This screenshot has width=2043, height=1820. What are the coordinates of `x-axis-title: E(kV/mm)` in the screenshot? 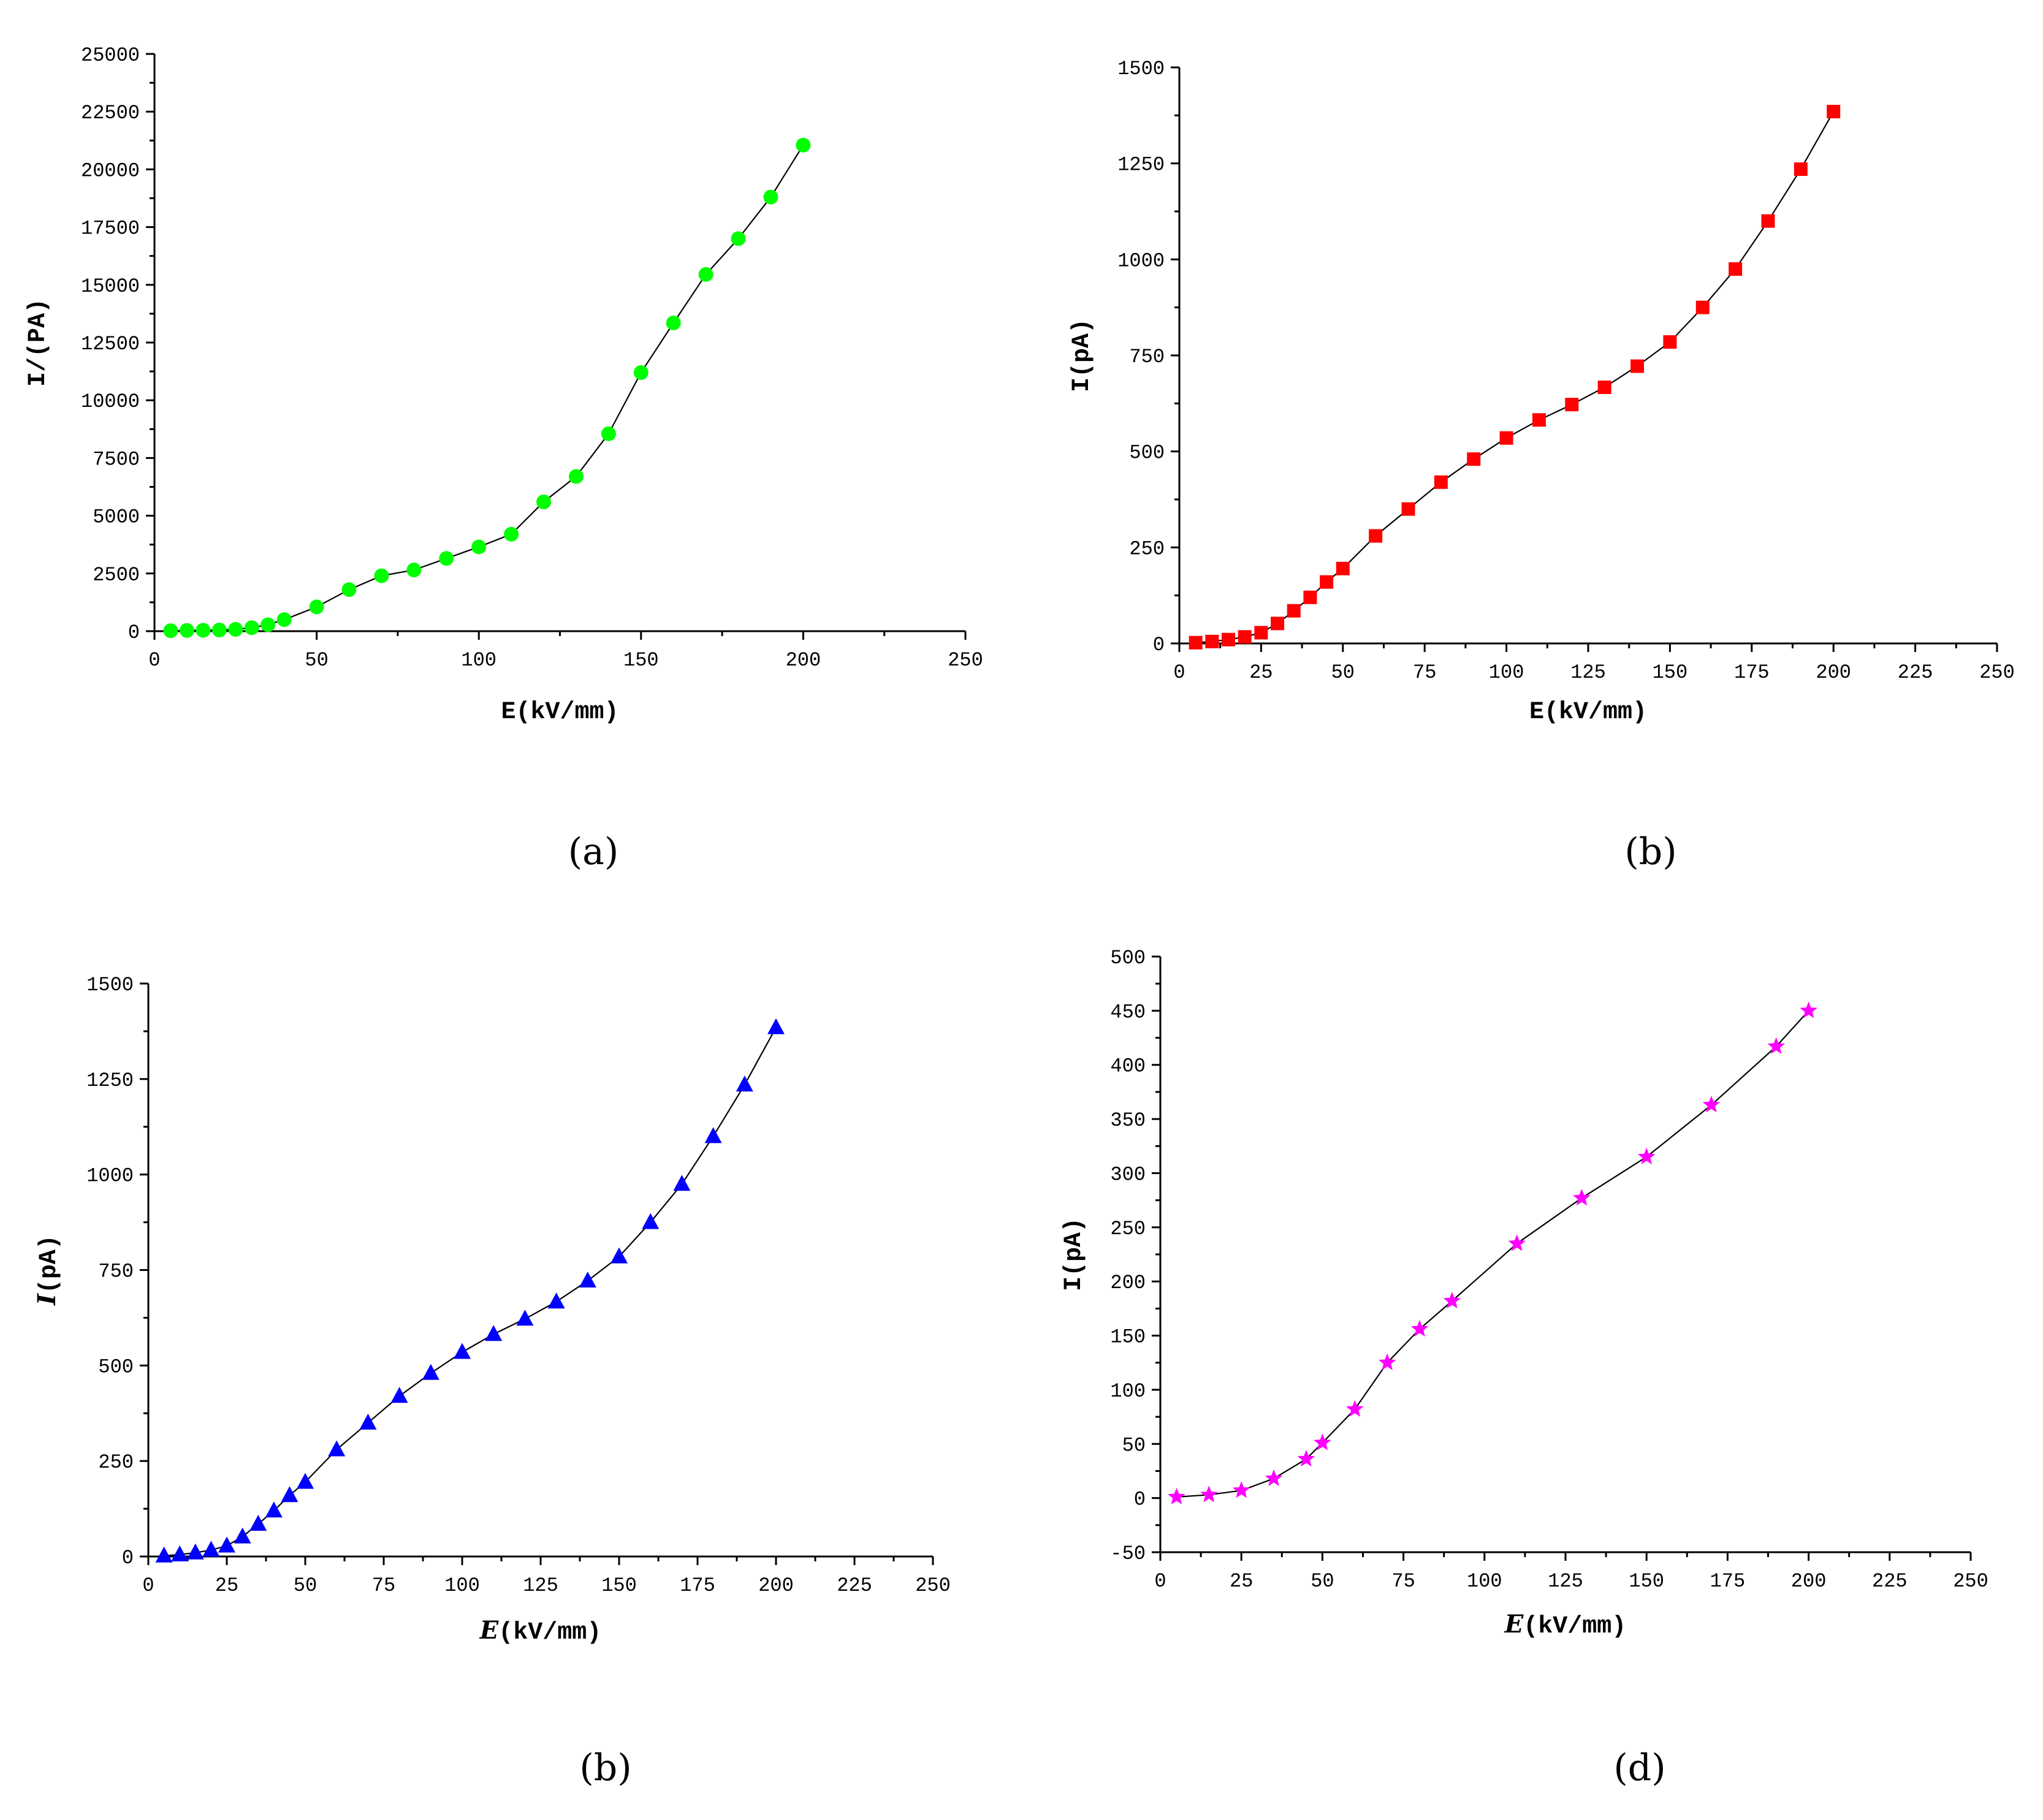 It's located at (540, 1631).